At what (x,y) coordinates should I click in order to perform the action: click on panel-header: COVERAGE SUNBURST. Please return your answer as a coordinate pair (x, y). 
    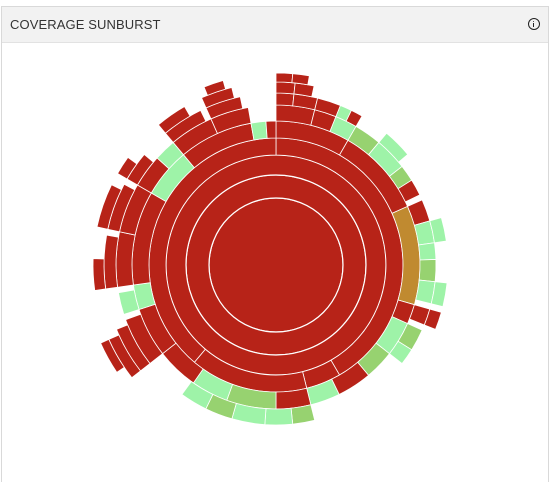
    Looking at the image, I should click on (275, 25).